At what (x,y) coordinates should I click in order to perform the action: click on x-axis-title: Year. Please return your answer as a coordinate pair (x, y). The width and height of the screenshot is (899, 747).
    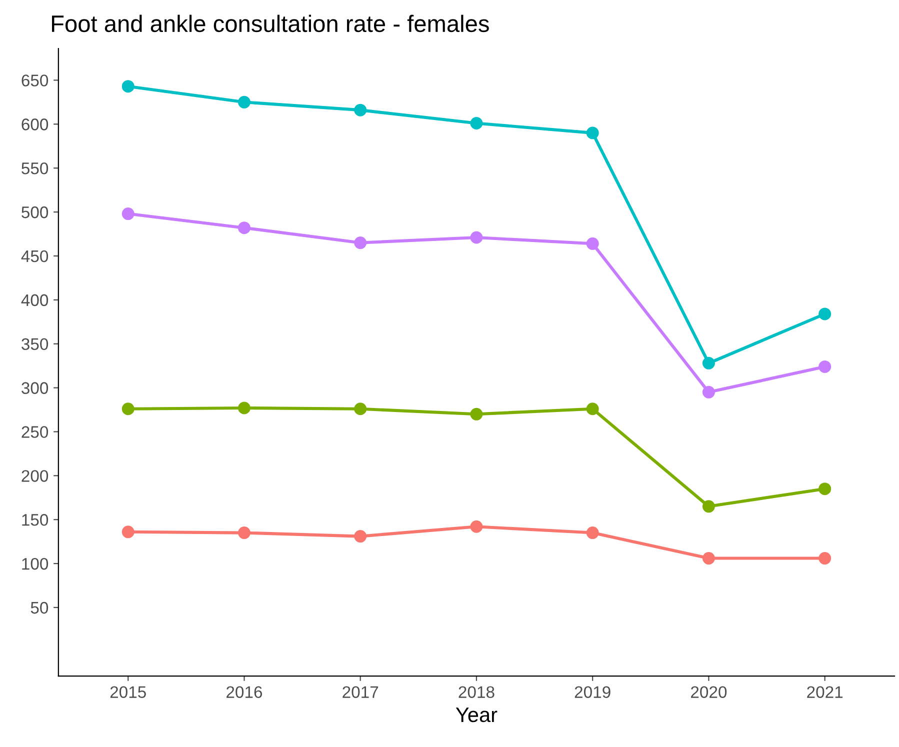
    Looking at the image, I should click on (477, 715).